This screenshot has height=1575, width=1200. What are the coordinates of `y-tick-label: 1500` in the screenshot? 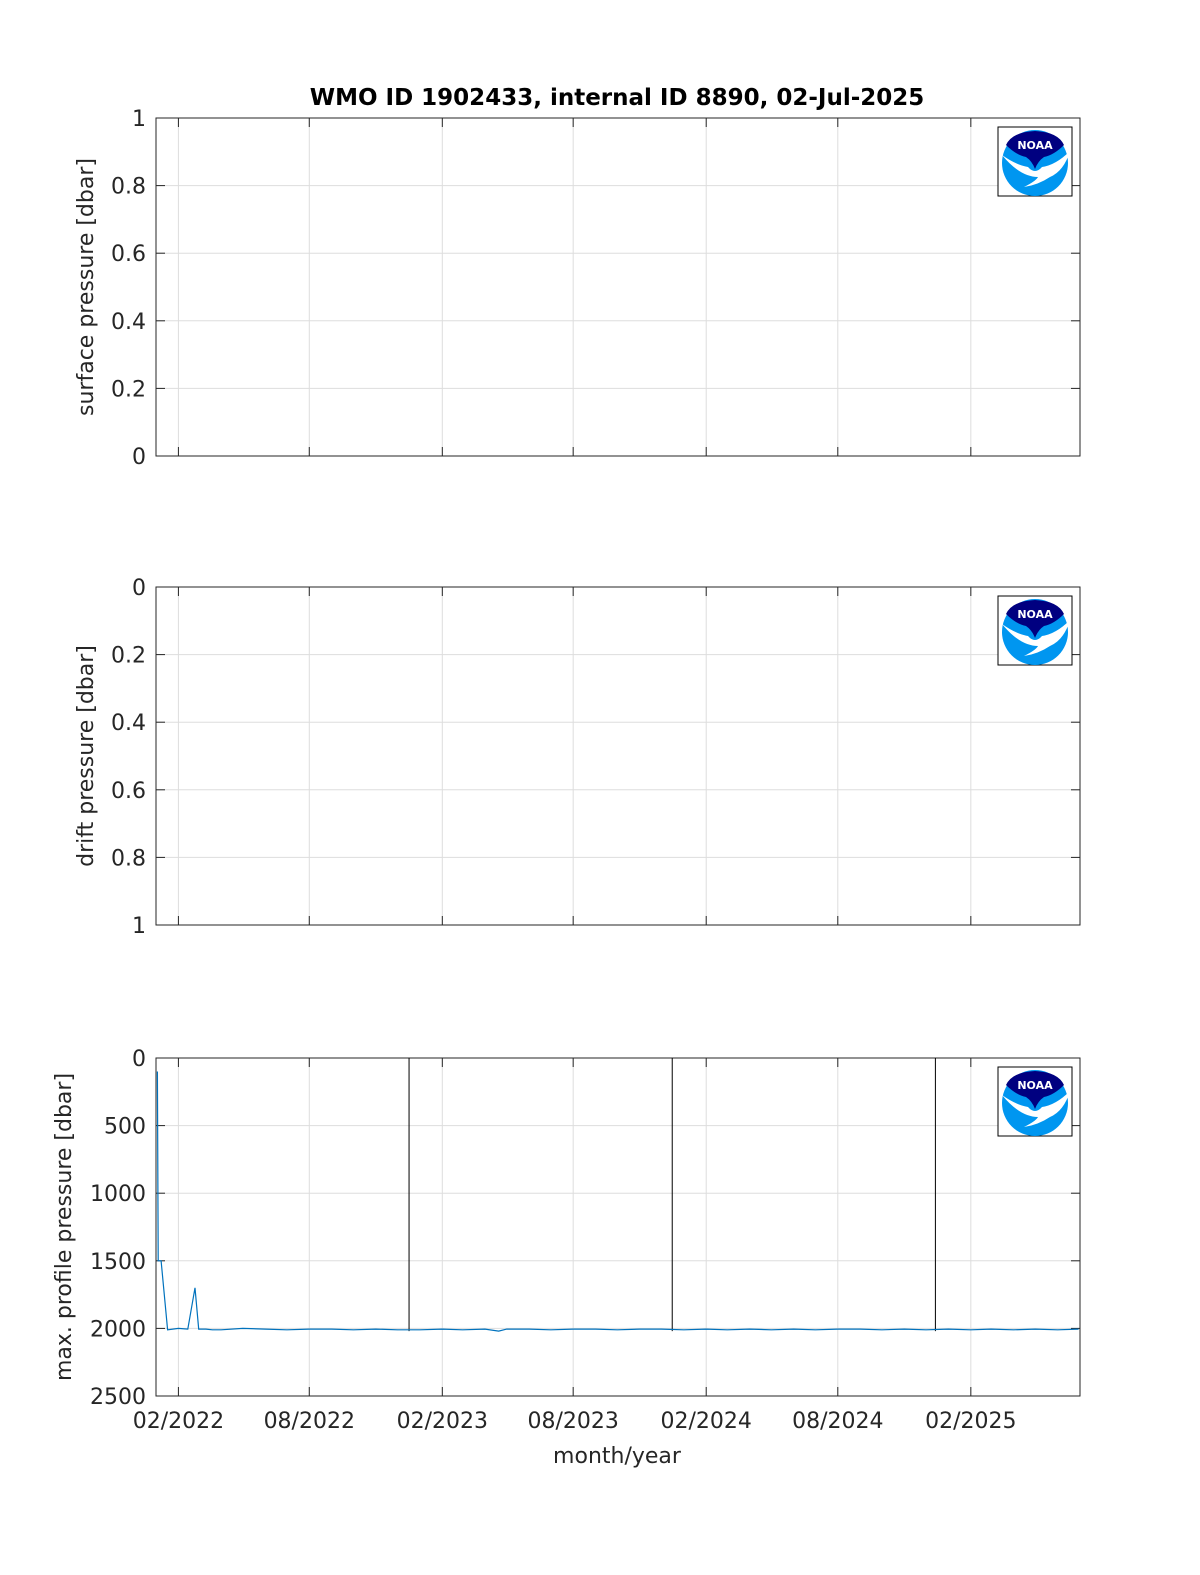 It's located at (118, 1262).